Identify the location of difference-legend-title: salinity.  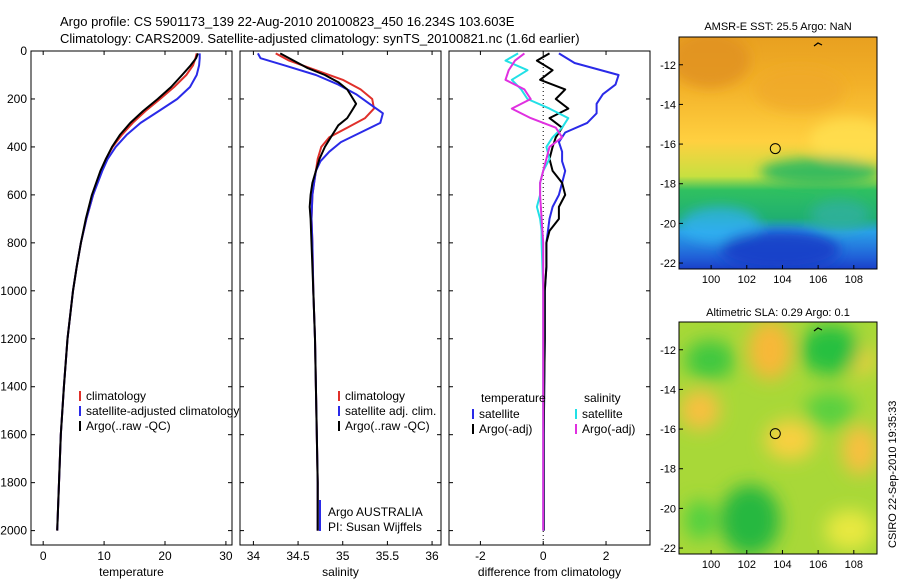
(602, 398).